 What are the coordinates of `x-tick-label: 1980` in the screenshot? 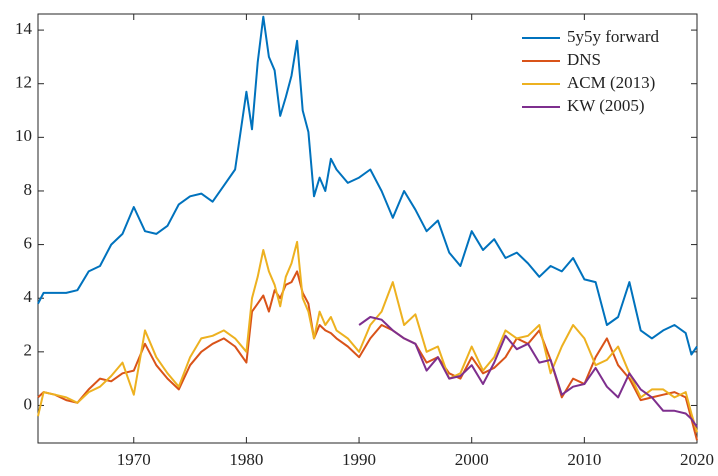 It's located at (246, 459).